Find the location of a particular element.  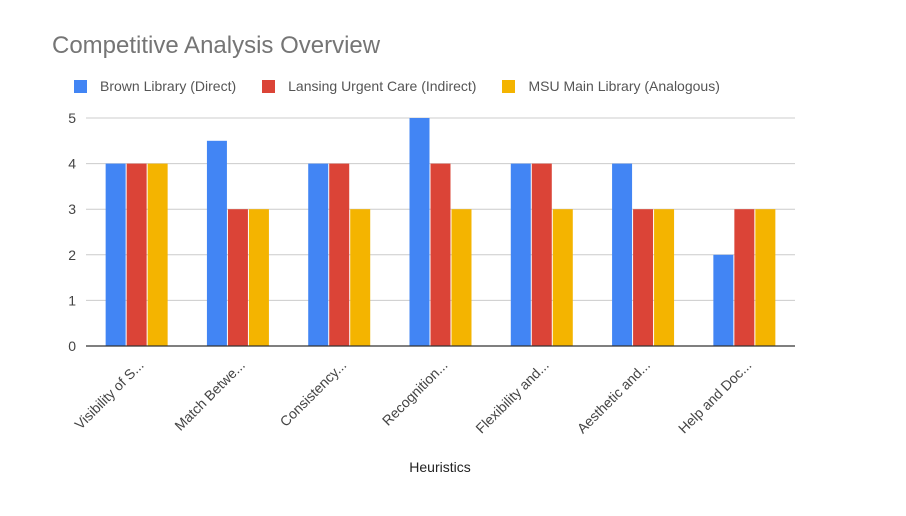

y-tick-label-5: 5 is located at coordinates (72, 118).